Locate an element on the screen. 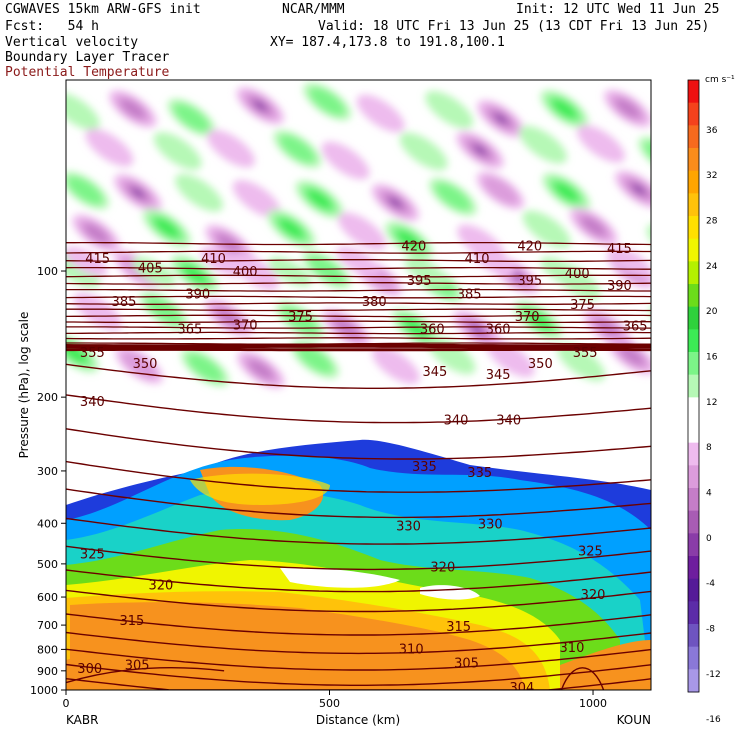  colorbar-label: 12 is located at coordinates (711, 403).